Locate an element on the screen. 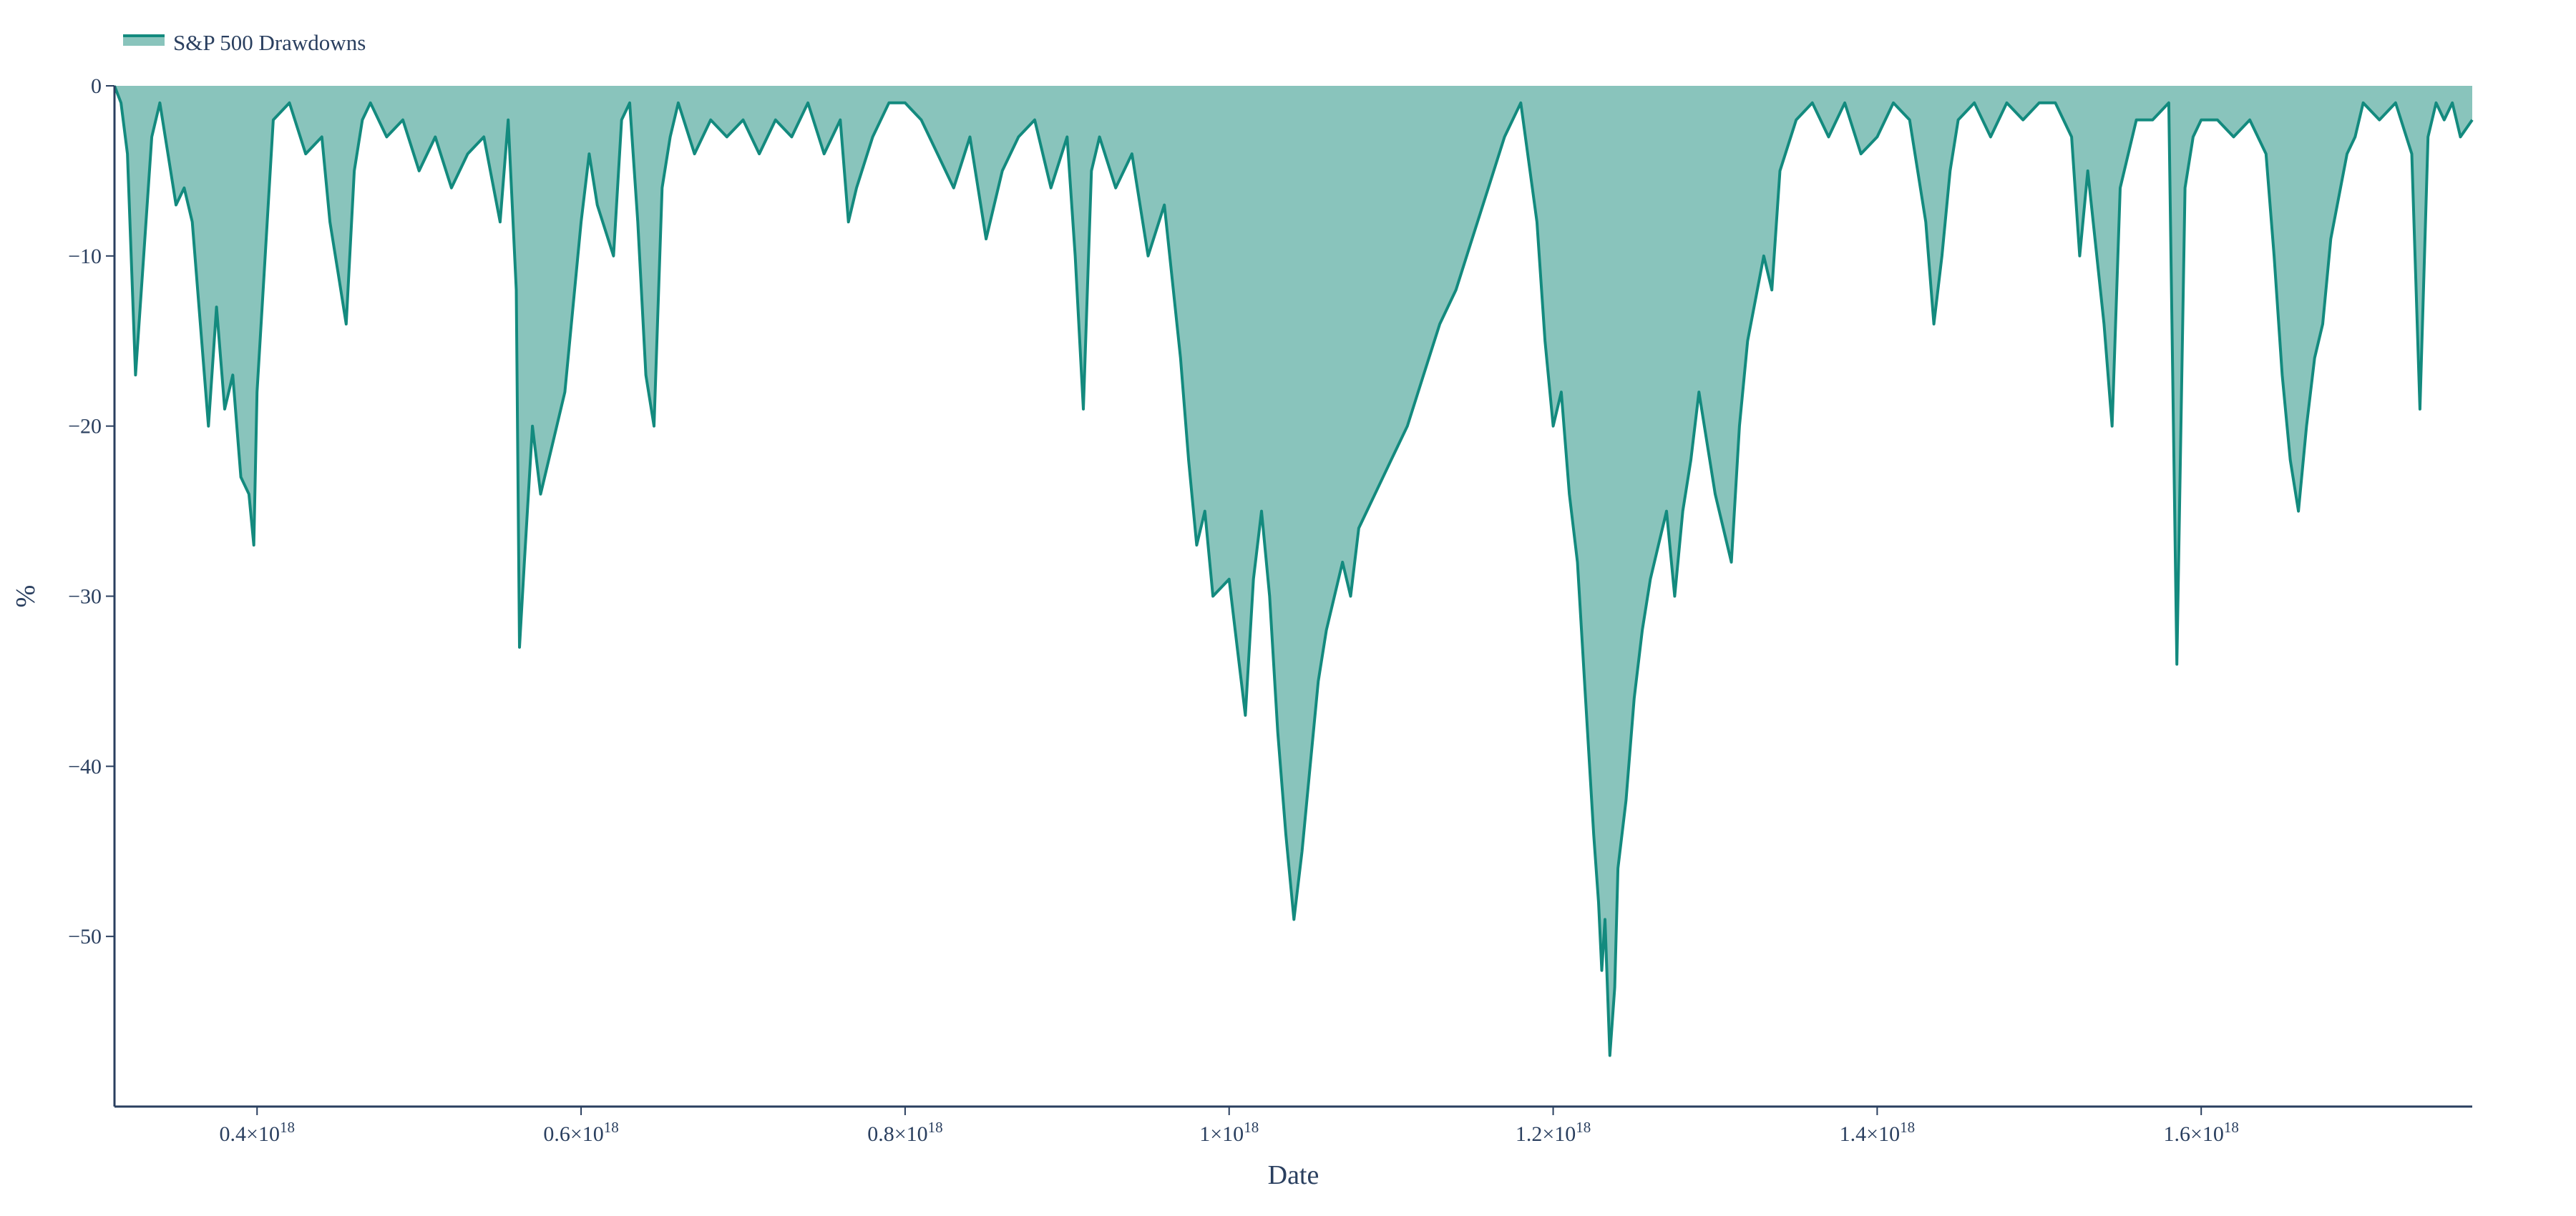 This screenshot has width=2576, height=1216. y-axis-title: % is located at coordinates (26, 596).